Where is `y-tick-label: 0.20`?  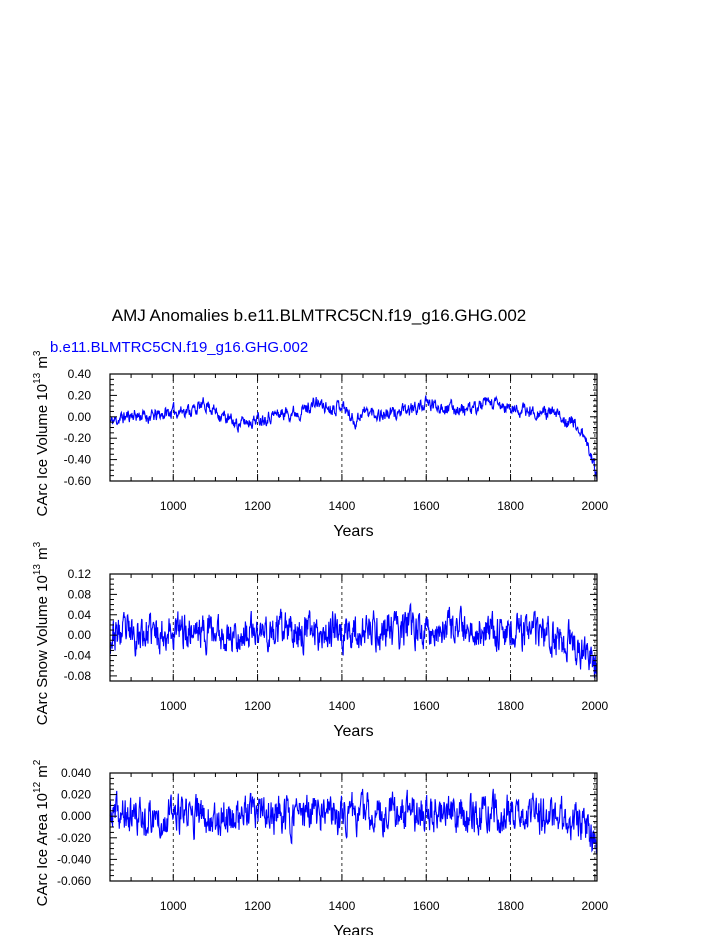 y-tick-label: 0.20 is located at coordinates (80, 395).